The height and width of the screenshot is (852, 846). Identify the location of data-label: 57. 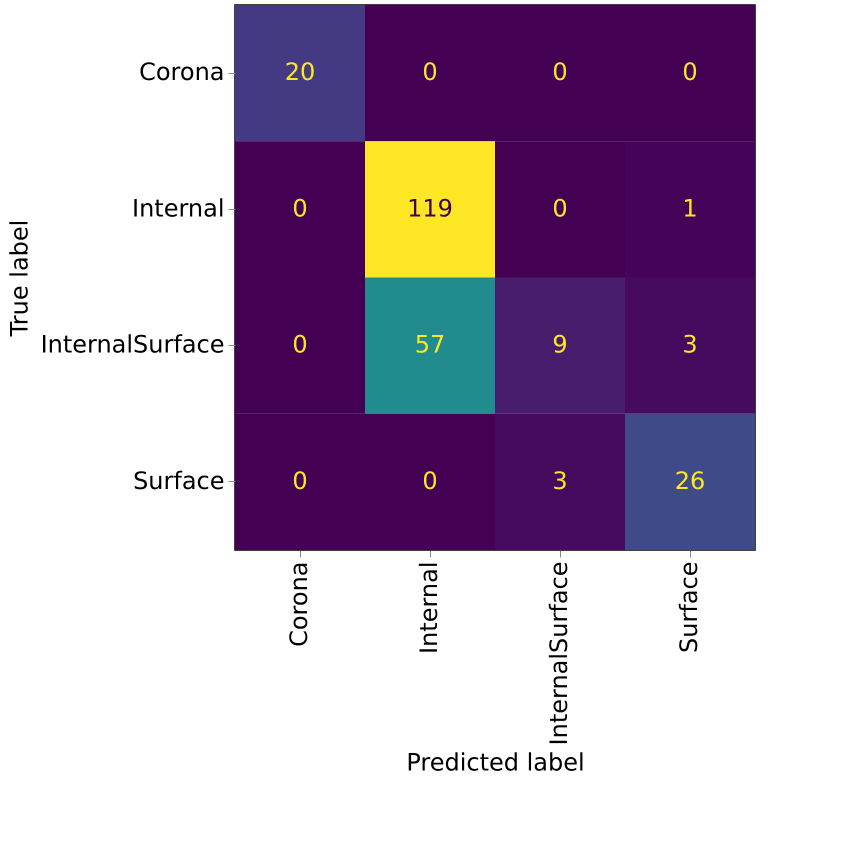
(430, 344).